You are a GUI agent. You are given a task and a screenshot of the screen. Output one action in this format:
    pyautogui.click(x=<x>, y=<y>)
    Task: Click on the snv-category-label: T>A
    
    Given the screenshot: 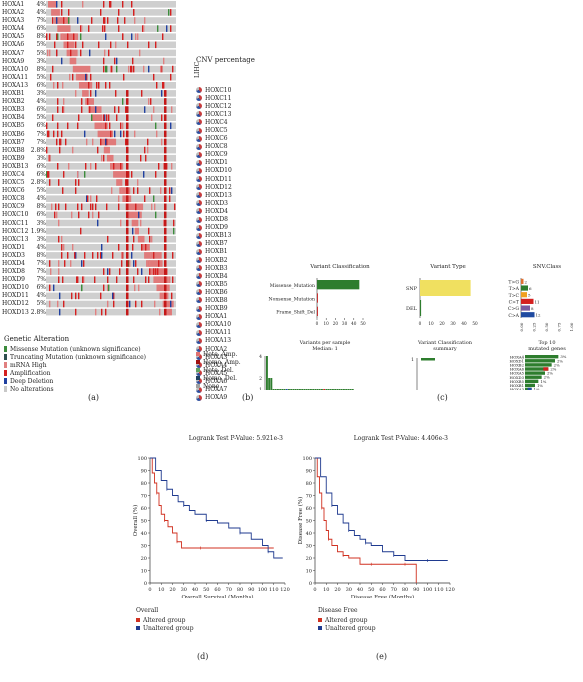 What is the action you would take?
    pyautogui.click(x=514, y=289)
    